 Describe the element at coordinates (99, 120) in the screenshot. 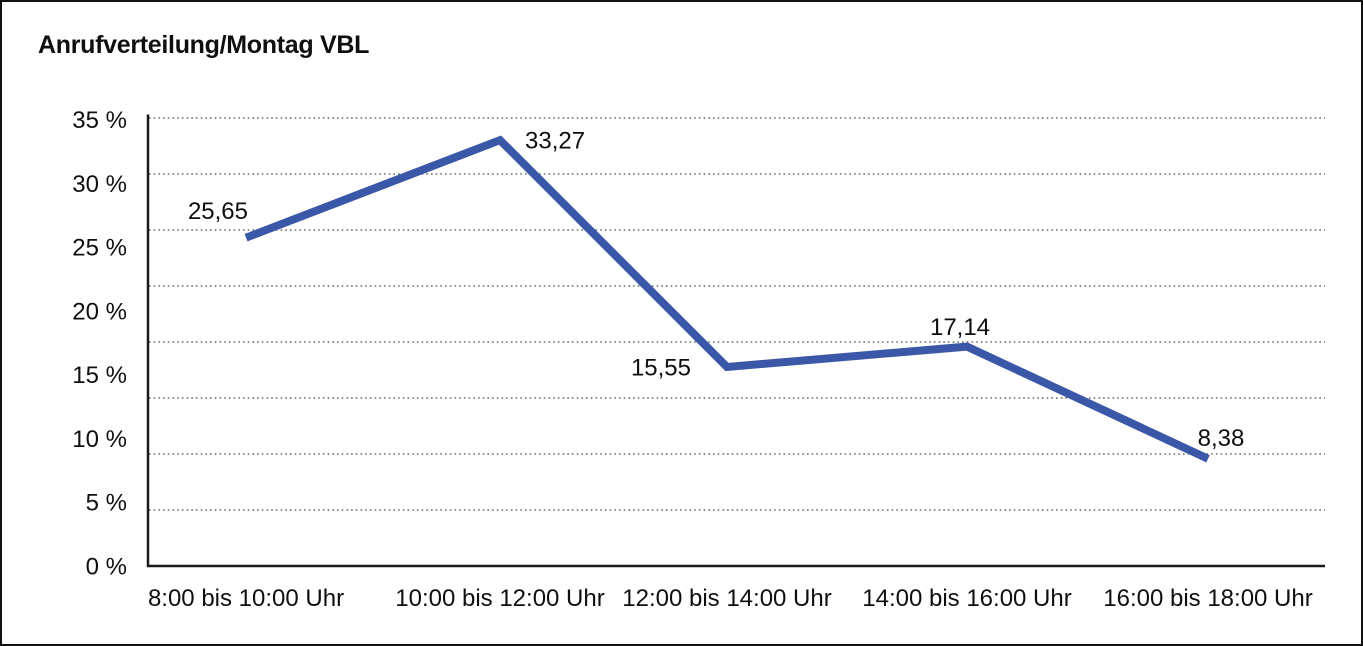

I see `y-tick-label: 35 %` at that location.